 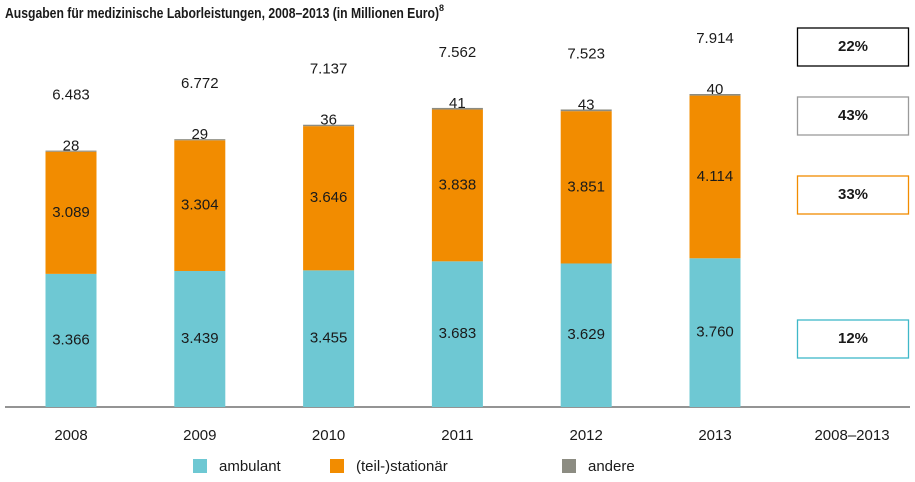 I want to click on value-label: 4.114, so click(x=715, y=176).